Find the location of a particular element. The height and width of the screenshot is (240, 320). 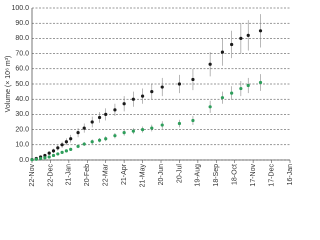

x-tick-label: 21-May is located at coordinates (142, 176).